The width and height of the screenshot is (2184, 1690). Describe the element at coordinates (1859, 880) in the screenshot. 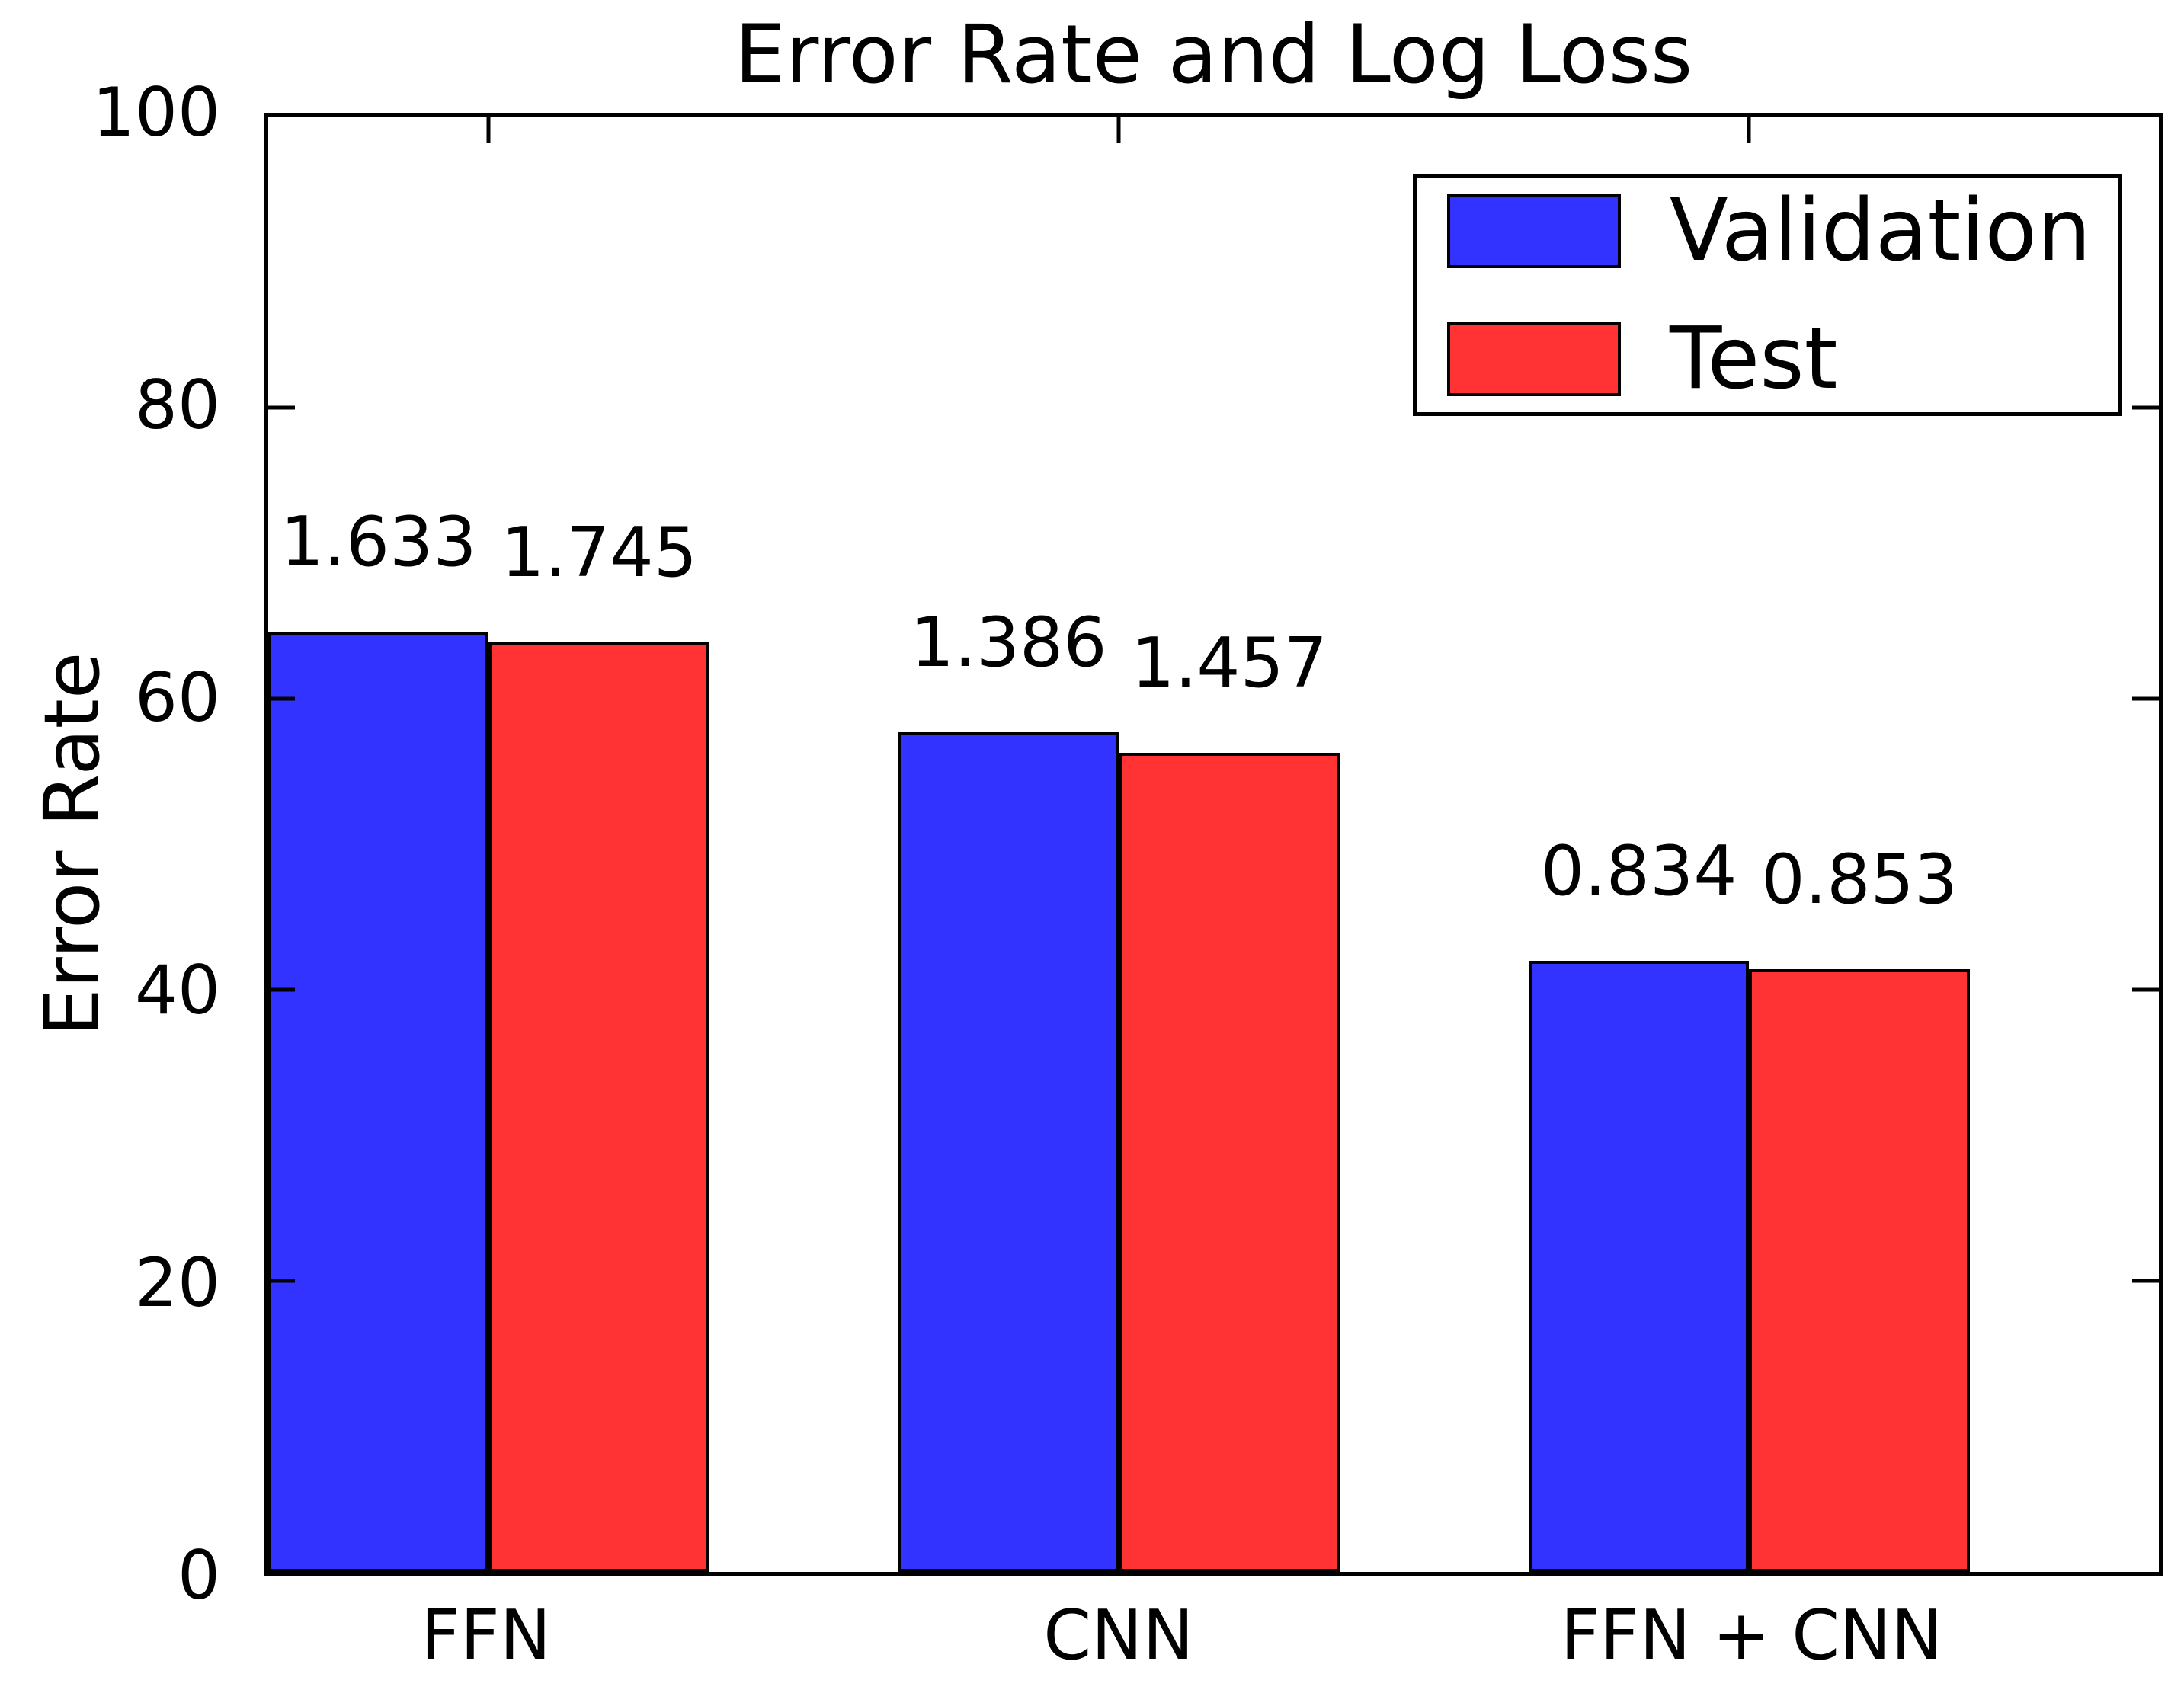

I see `bar-value-label: 0.853` at that location.